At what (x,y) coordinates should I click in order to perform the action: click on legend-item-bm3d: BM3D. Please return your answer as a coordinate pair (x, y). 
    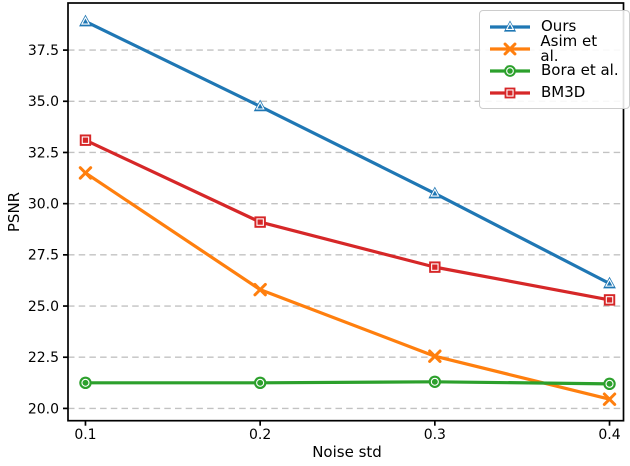
    Looking at the image, I should click on (553, 92).